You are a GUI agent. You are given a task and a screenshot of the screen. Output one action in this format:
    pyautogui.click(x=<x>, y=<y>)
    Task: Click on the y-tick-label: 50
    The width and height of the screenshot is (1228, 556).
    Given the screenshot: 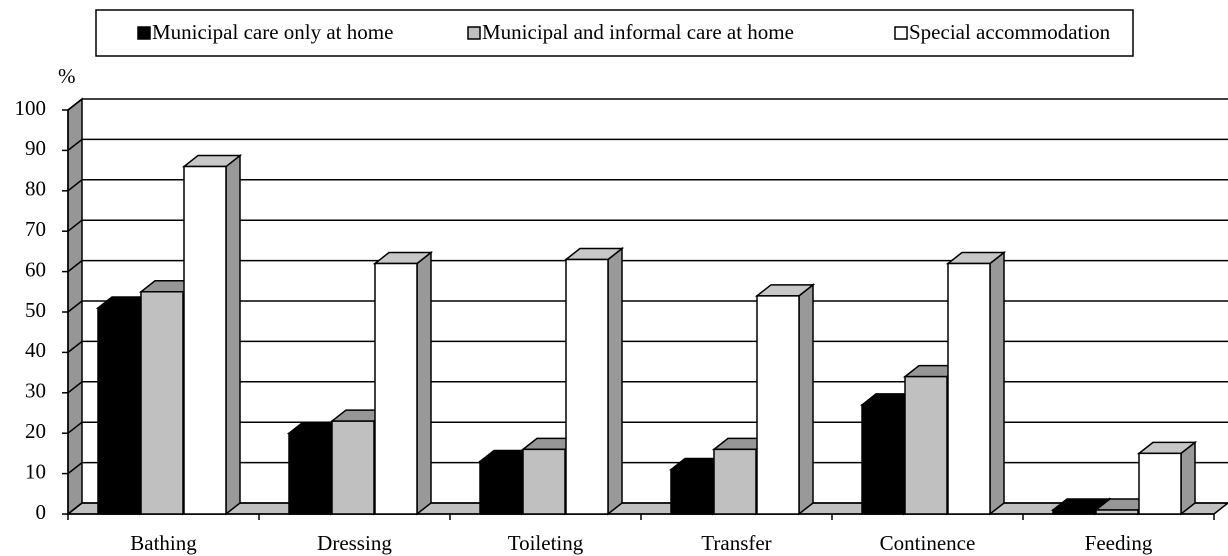 What is the action you would take?
    pyautogui.click(x=35, y=310)
    